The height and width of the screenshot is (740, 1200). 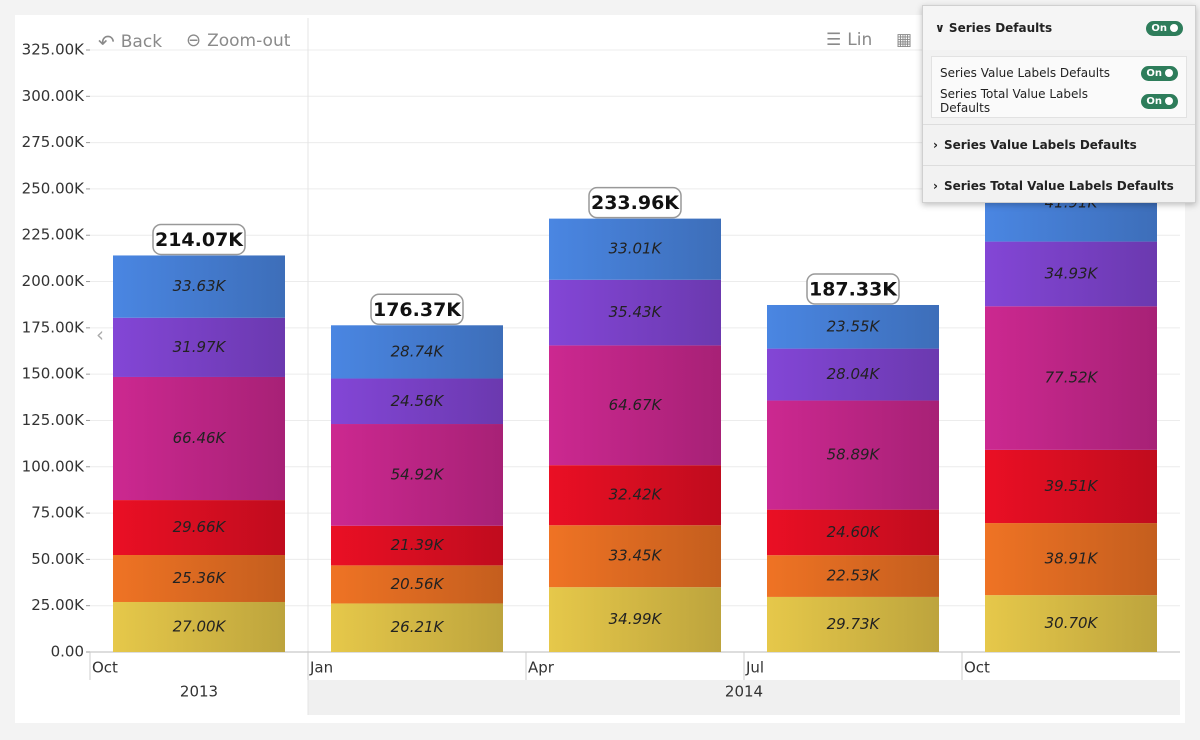 What do you see at coordinates (321, 668) in the screenshot?
I see `x-tick-label: Jan` at bounding box center [321, 668].